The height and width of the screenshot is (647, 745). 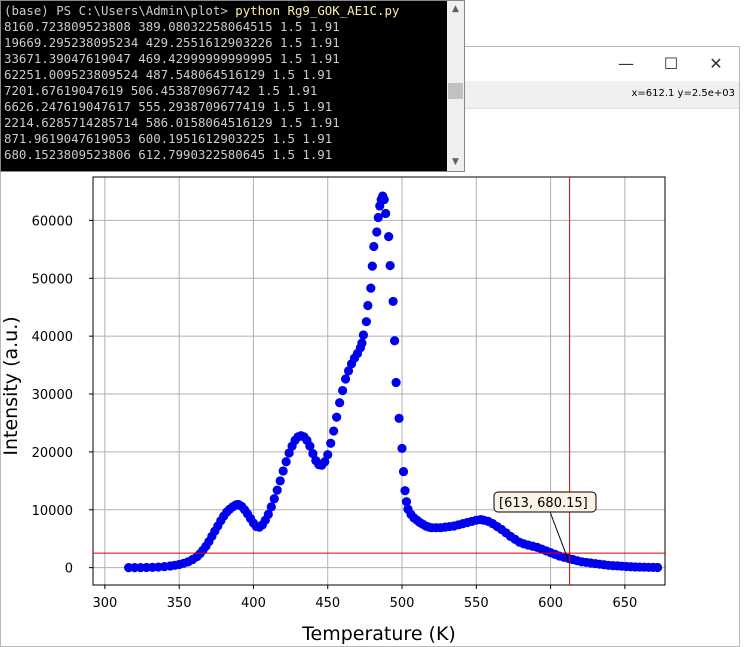 What do you see at coordinates (402, 603) in the screenshot?
I see `x-tick-label: 500` at bounding box center [402, 603].